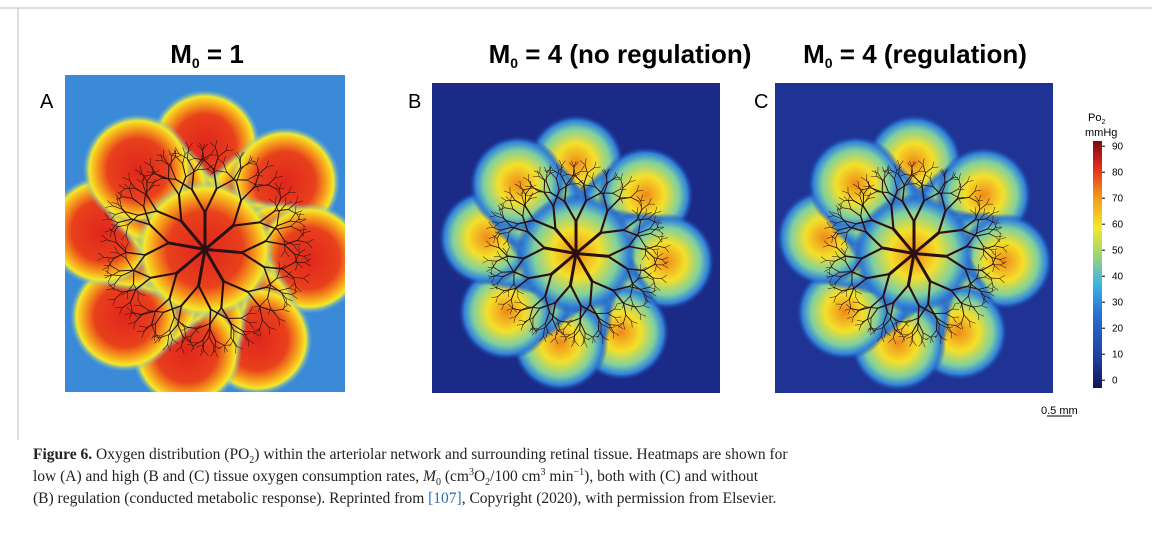 This screenshot has height=533, width=1152. I want to click on scale-bar-label: 0.5 mm, so click(1059, 411).